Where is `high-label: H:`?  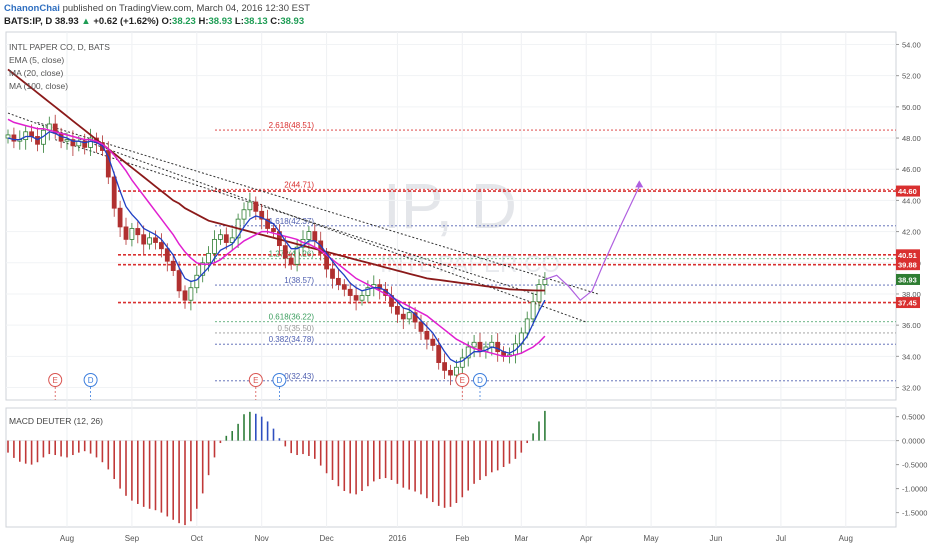 high-label: H: is located at coordinates (203, 21).